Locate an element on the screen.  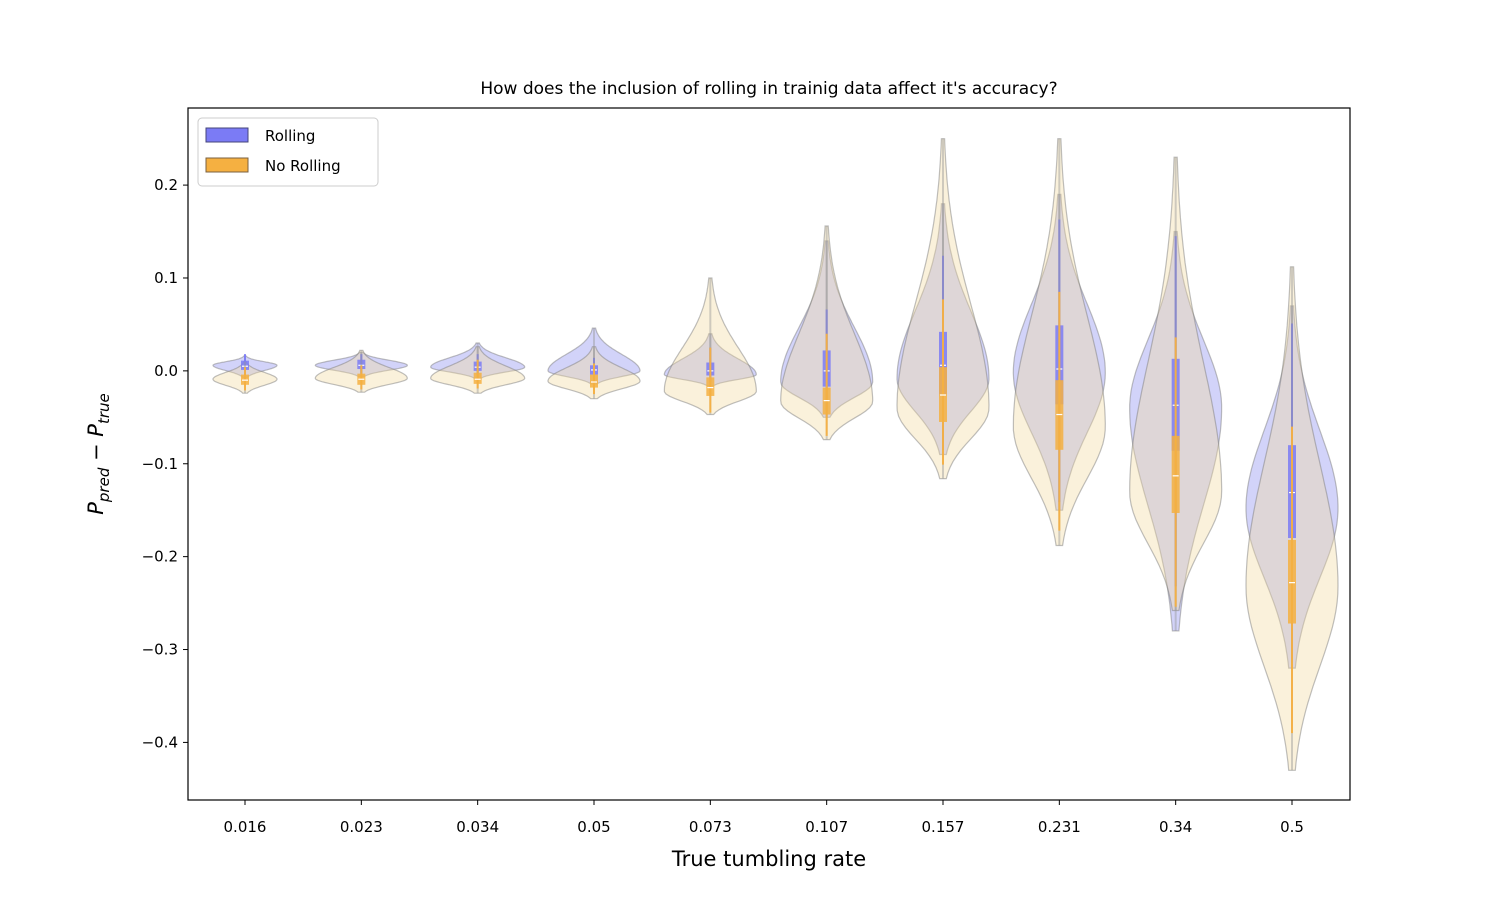
x-tick-label: 0.5 is located at coordinates (1292, 827).